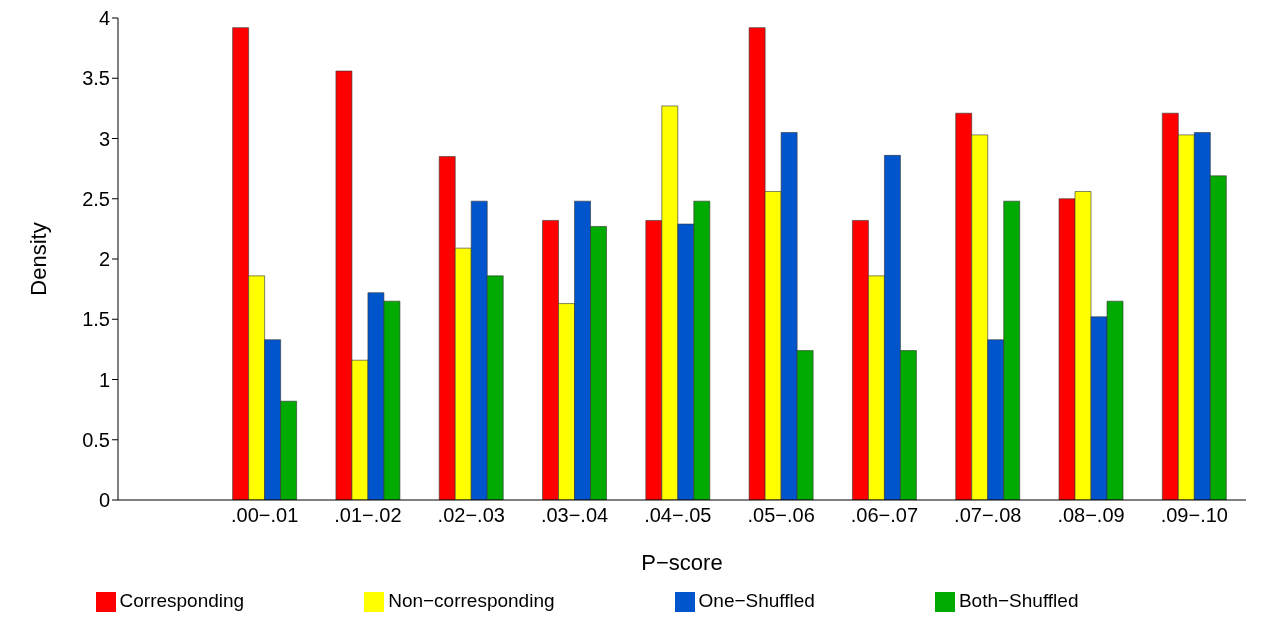  What do you see at coordinates (756, 600) in the screenshot?
I see `legend-label: One−Shuffled` at bounding box center [756, 600].